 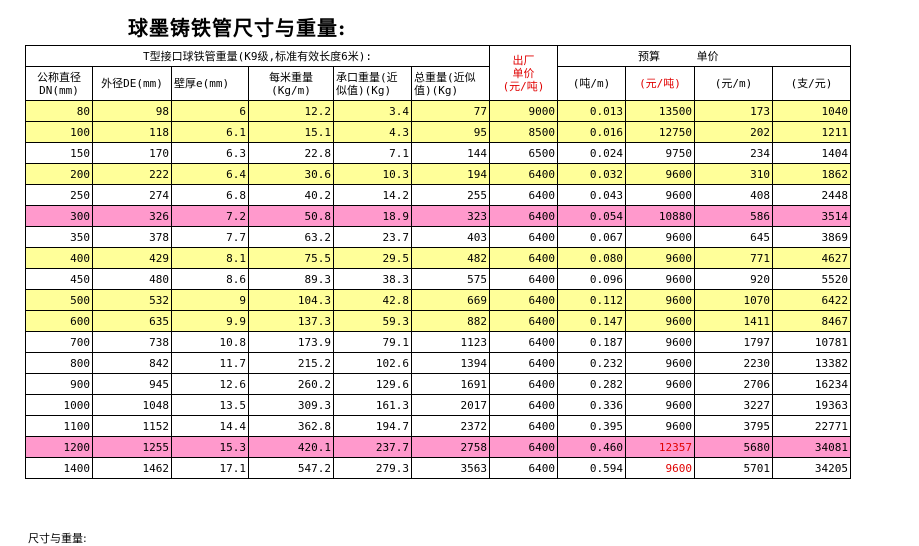 I want to click on cell-od: 1462, so click(x=132, y=468).